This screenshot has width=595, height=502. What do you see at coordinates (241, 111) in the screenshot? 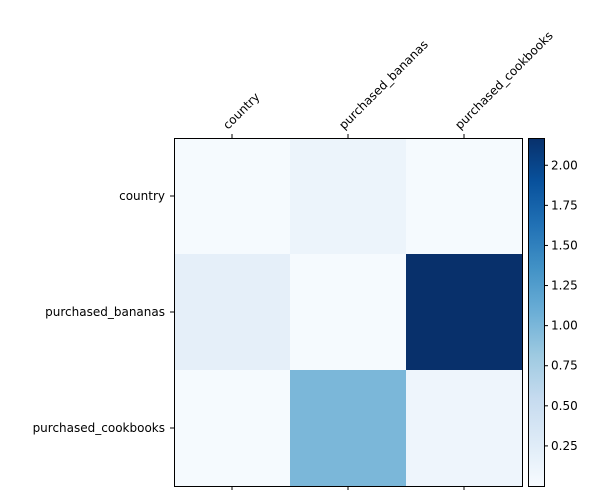
I see `x-tick-label: country` at bounding box center [241, 111].